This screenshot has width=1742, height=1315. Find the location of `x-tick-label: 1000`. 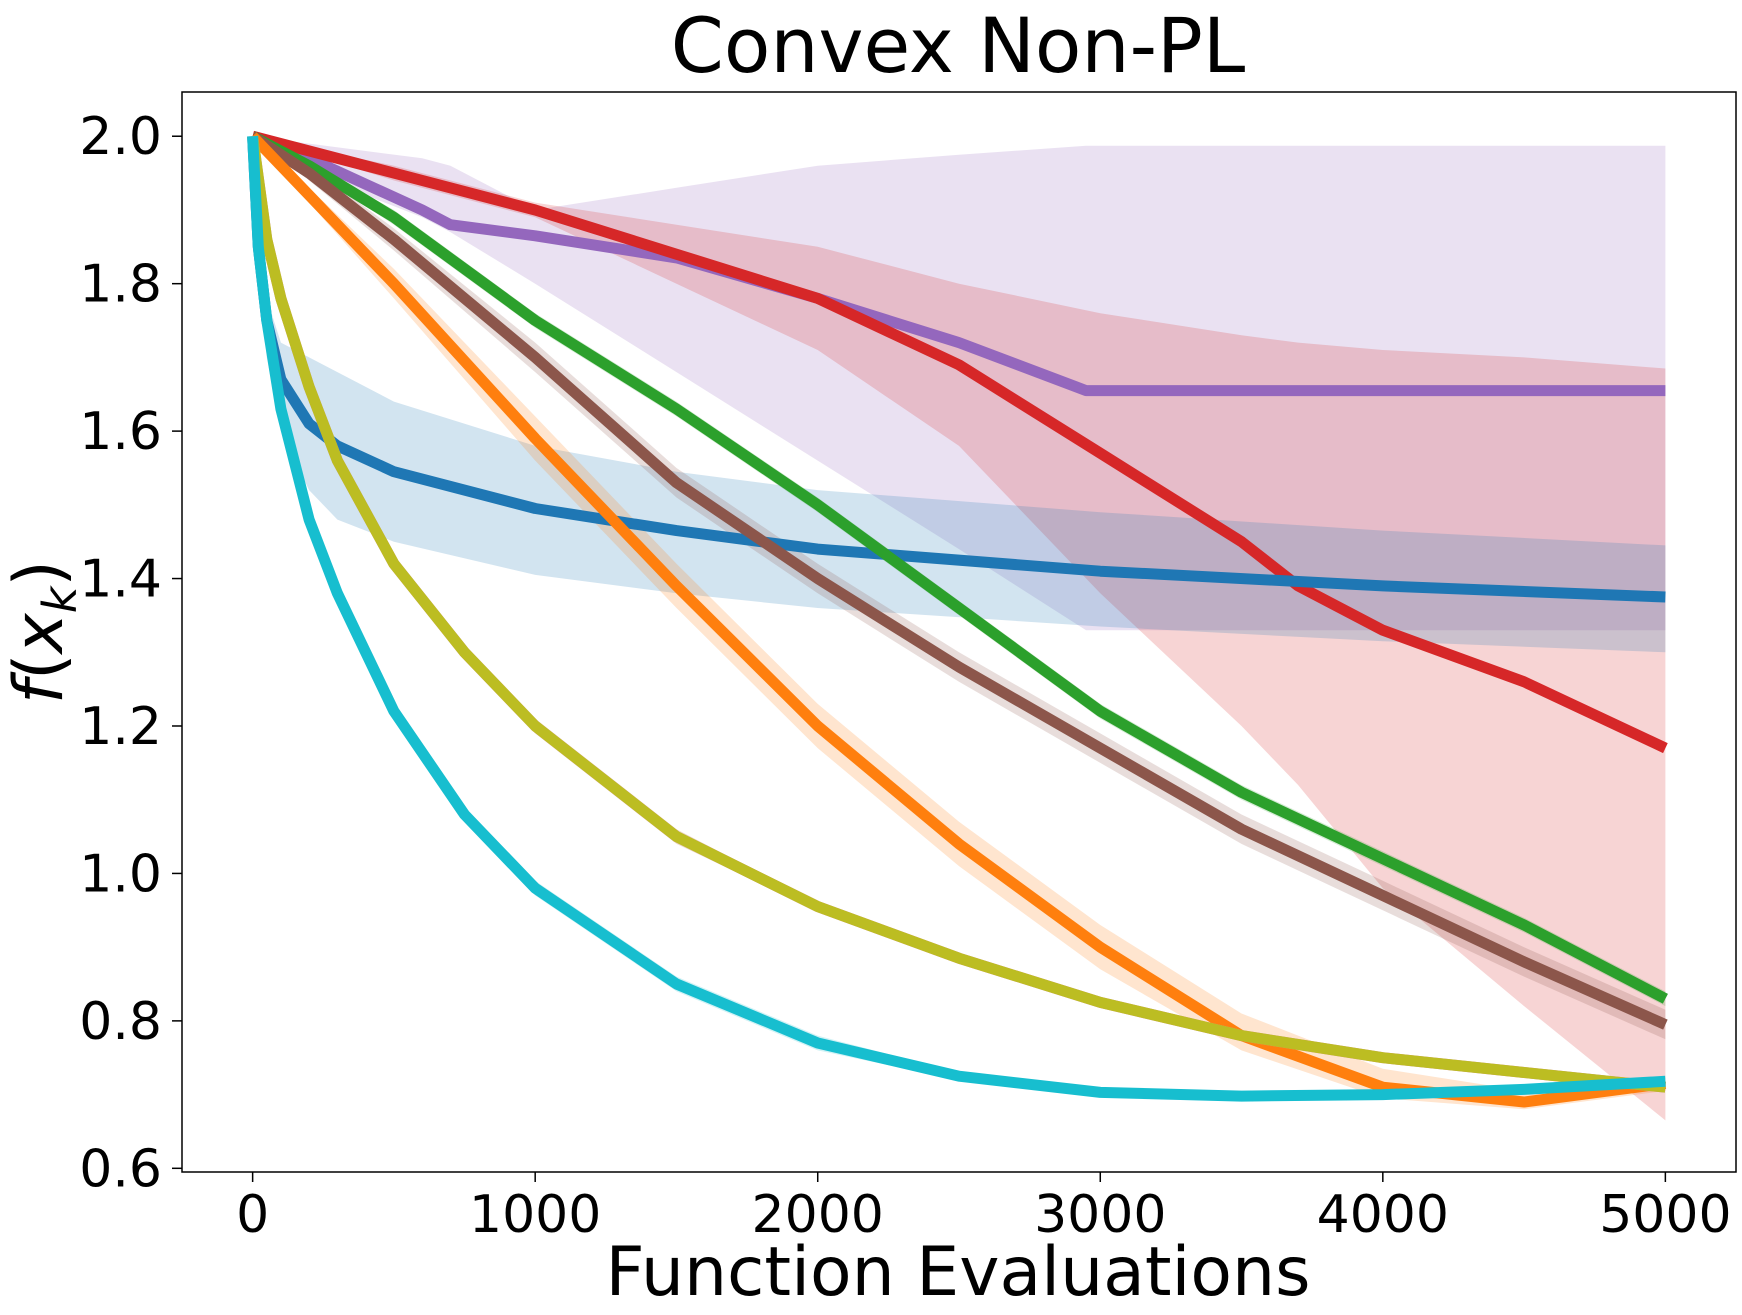

x-tick-label: 1000 is located at coordinates (535, 1215).